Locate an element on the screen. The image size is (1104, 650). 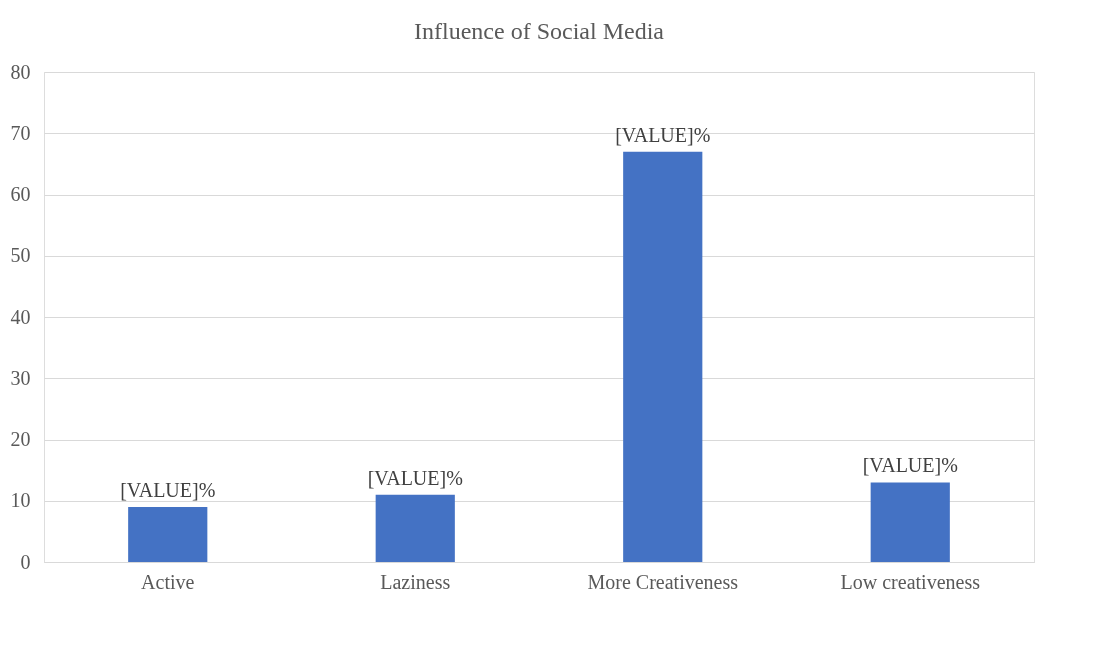
y-tick-label: 0 is located at coordinates (25, 561).